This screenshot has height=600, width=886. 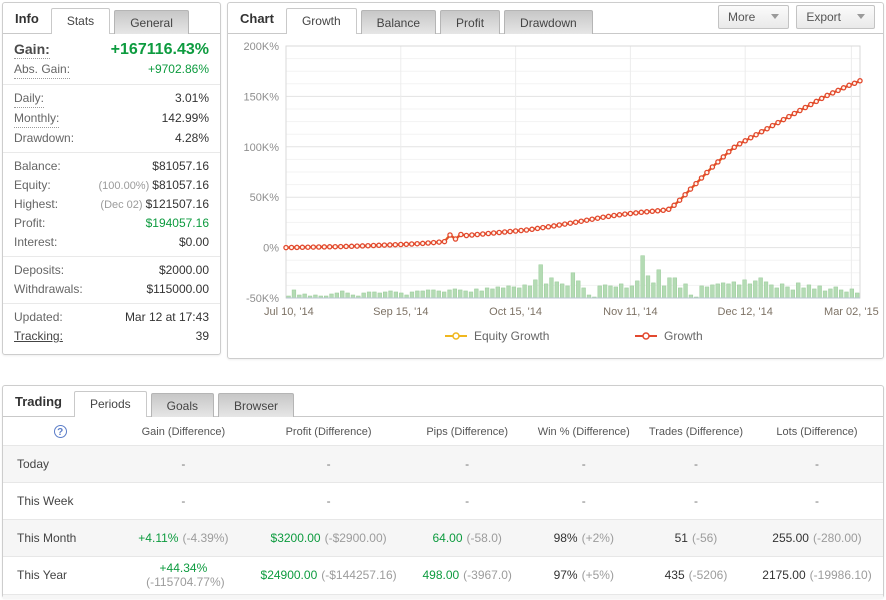 I want to click on tab-drawdown: Drawdown, so click(x=548, y=22).